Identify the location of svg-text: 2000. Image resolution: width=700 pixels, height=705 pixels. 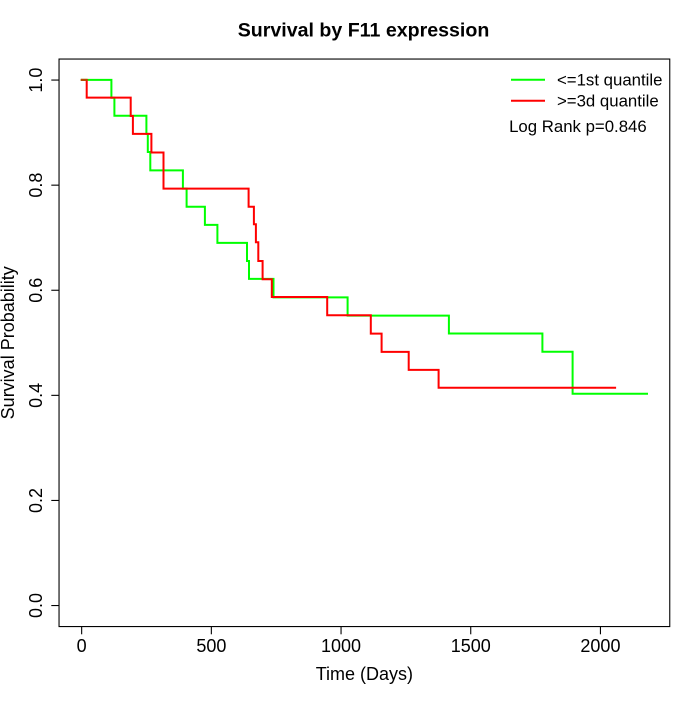
(600, 646).